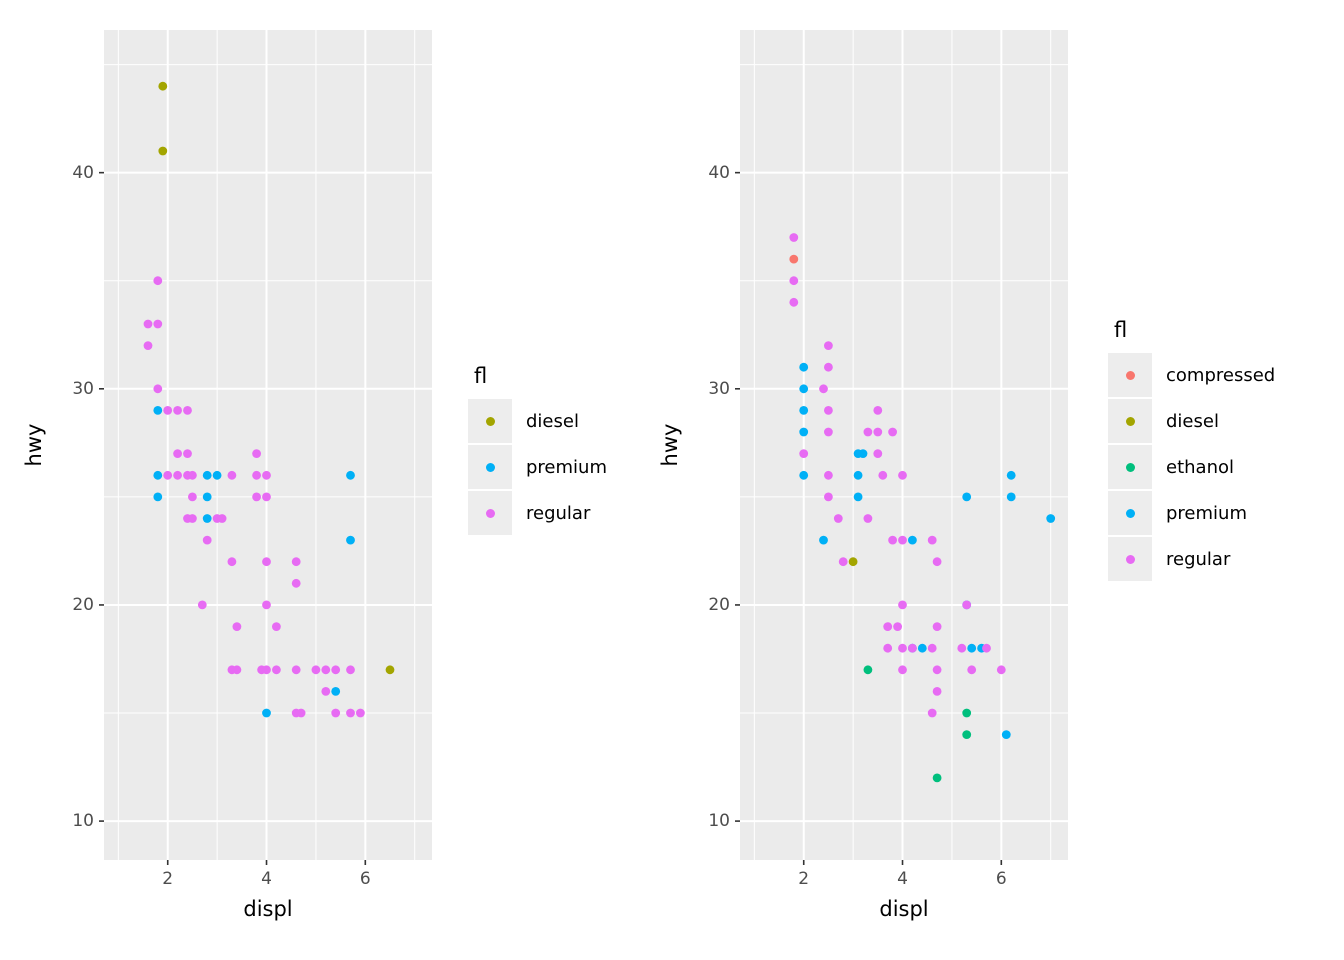  I want to click on regular-color-dot-icon, so click(490, 513).